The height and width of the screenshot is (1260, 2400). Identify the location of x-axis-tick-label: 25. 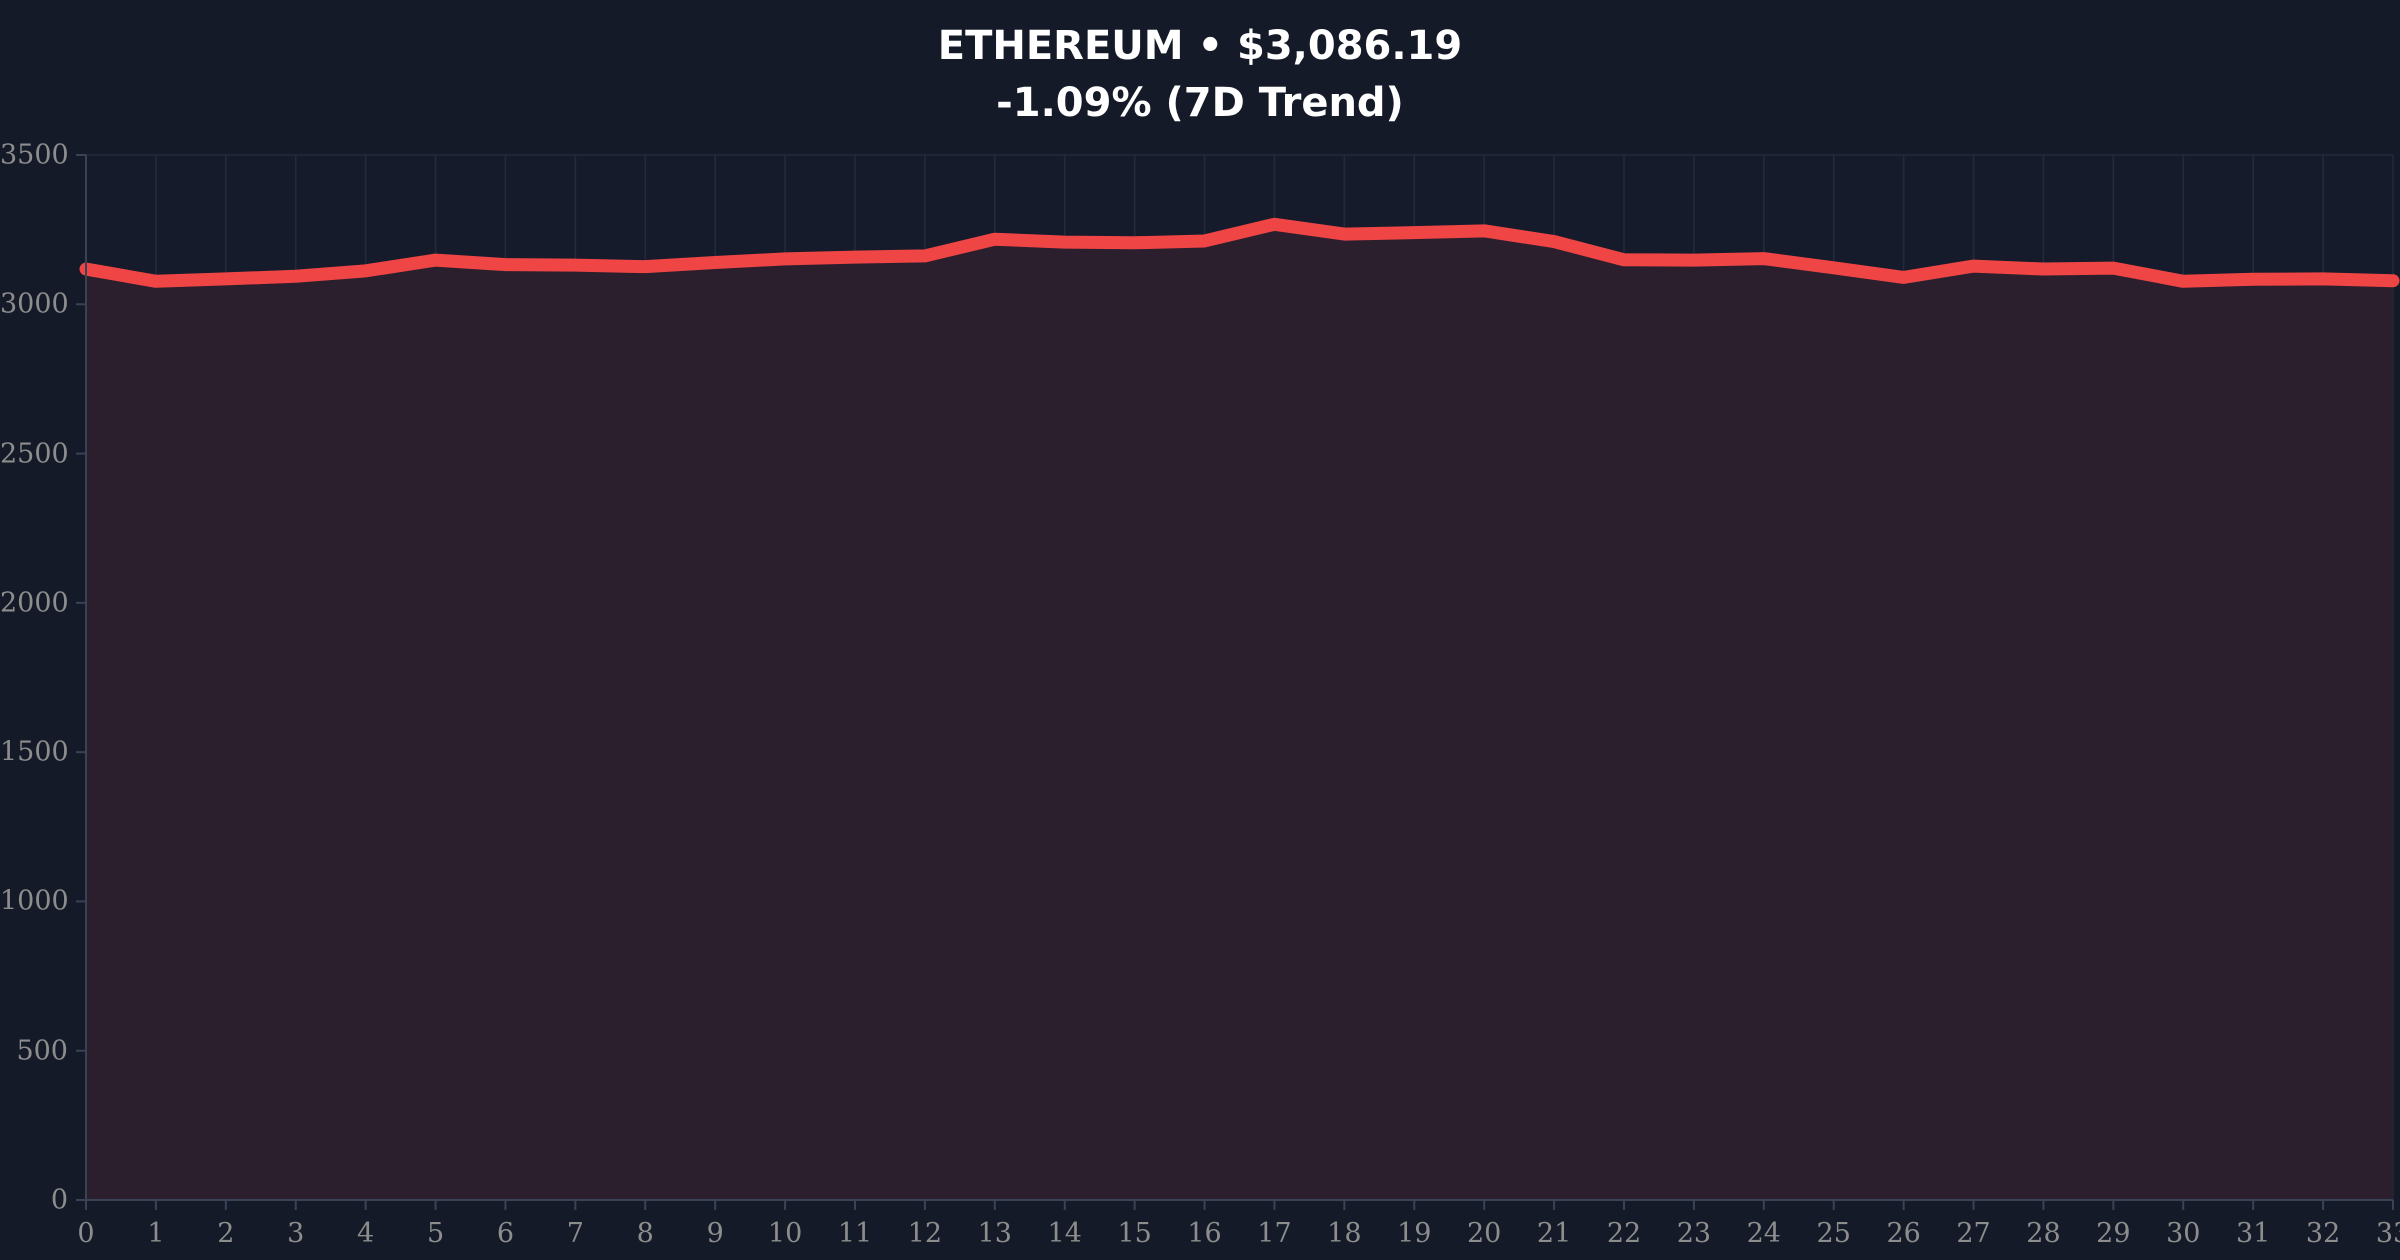
(1833, 1233).